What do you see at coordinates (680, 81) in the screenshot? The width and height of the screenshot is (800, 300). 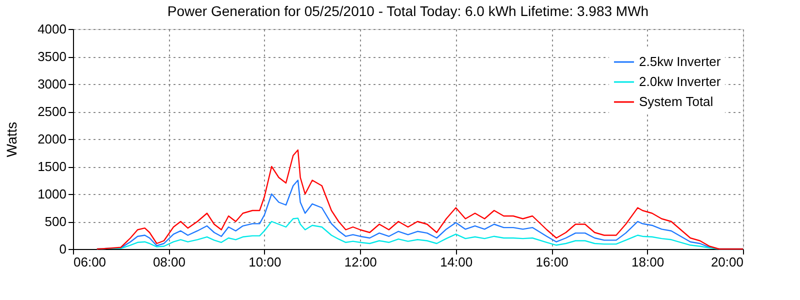 I see `legend-label: 2.0kw Inverter` at bounding box center [680, 81].